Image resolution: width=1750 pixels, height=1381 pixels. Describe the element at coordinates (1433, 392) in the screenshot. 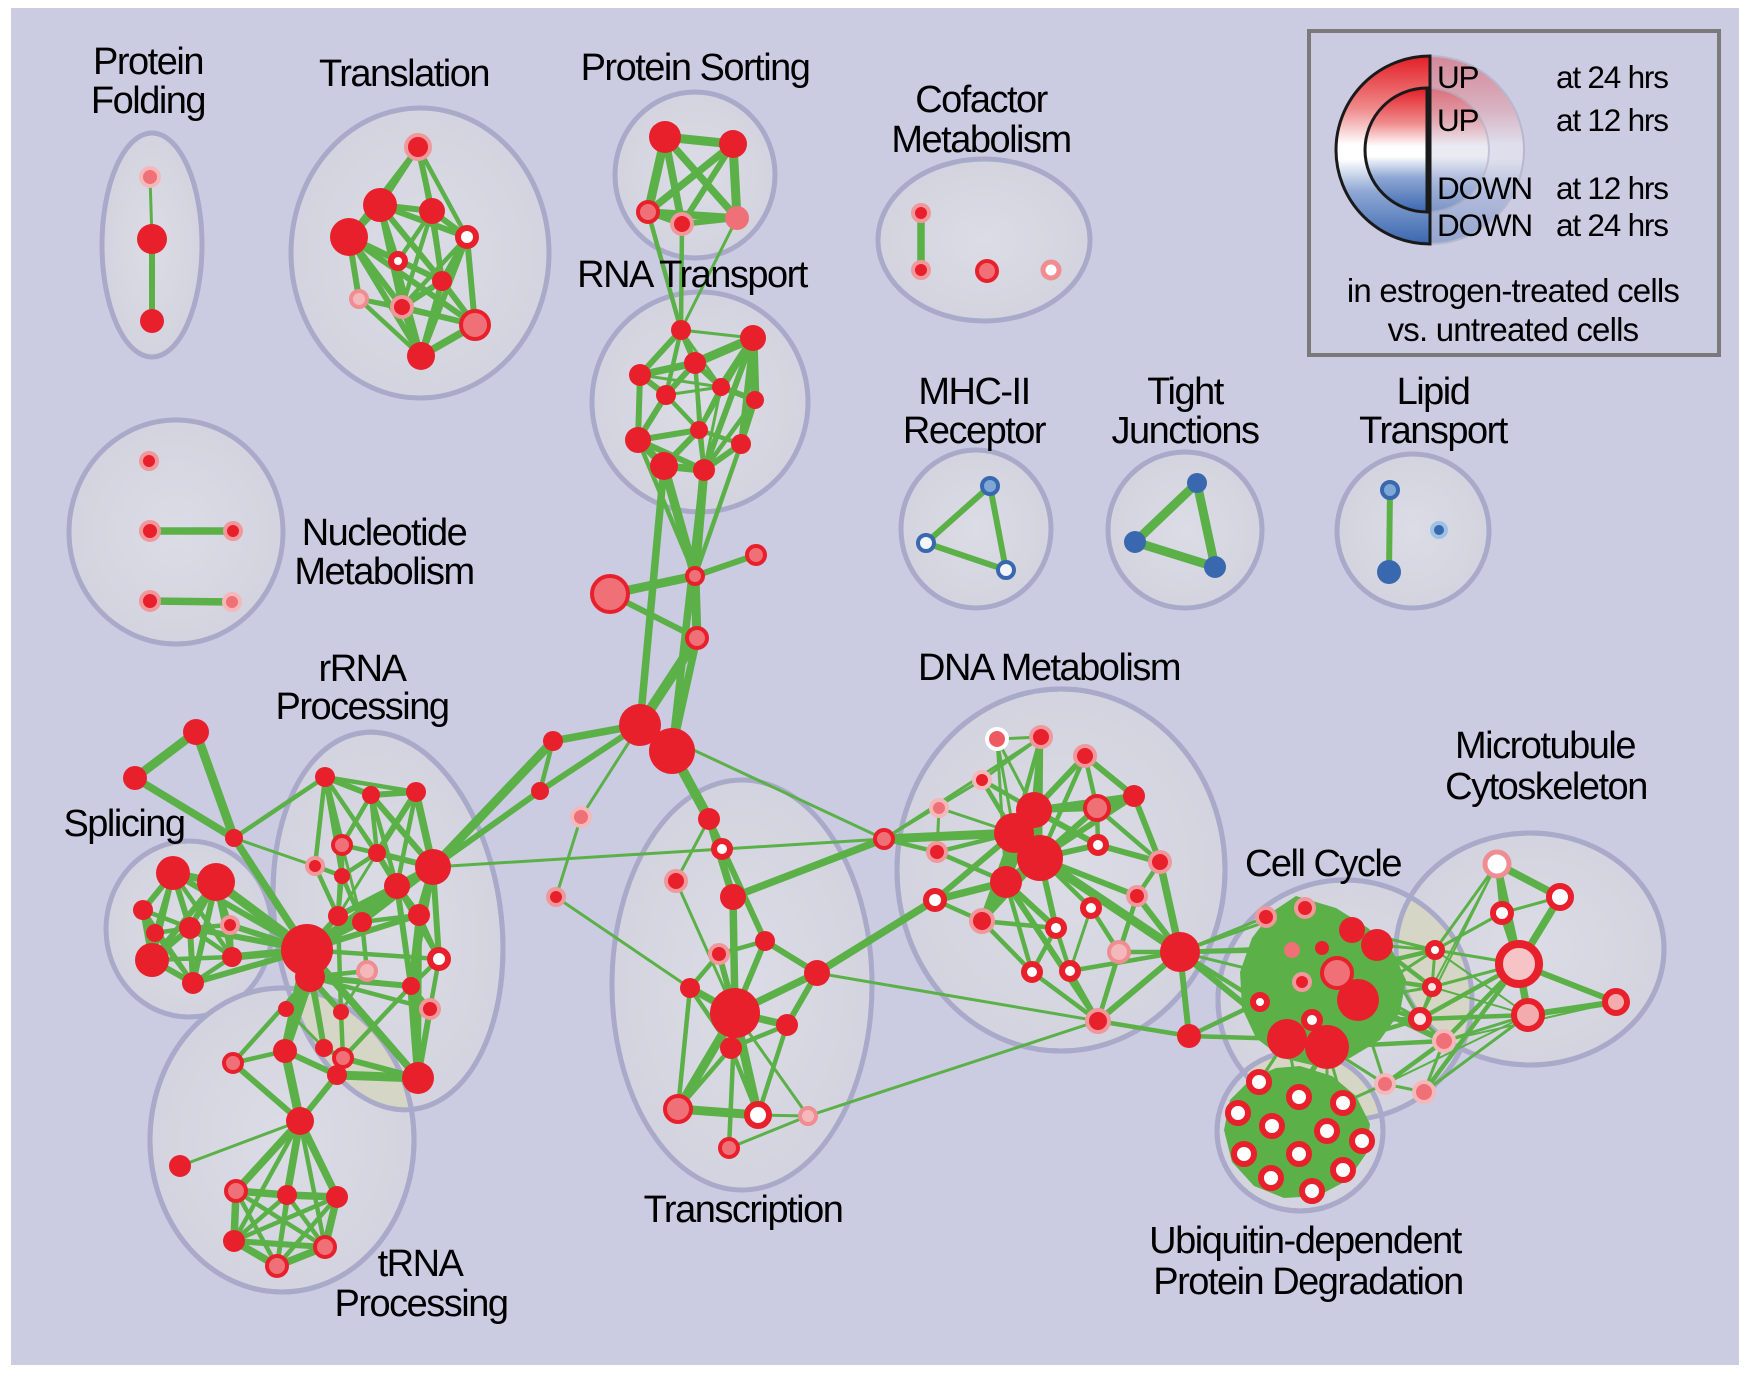

I see `svg-text: Lipid` at that location.